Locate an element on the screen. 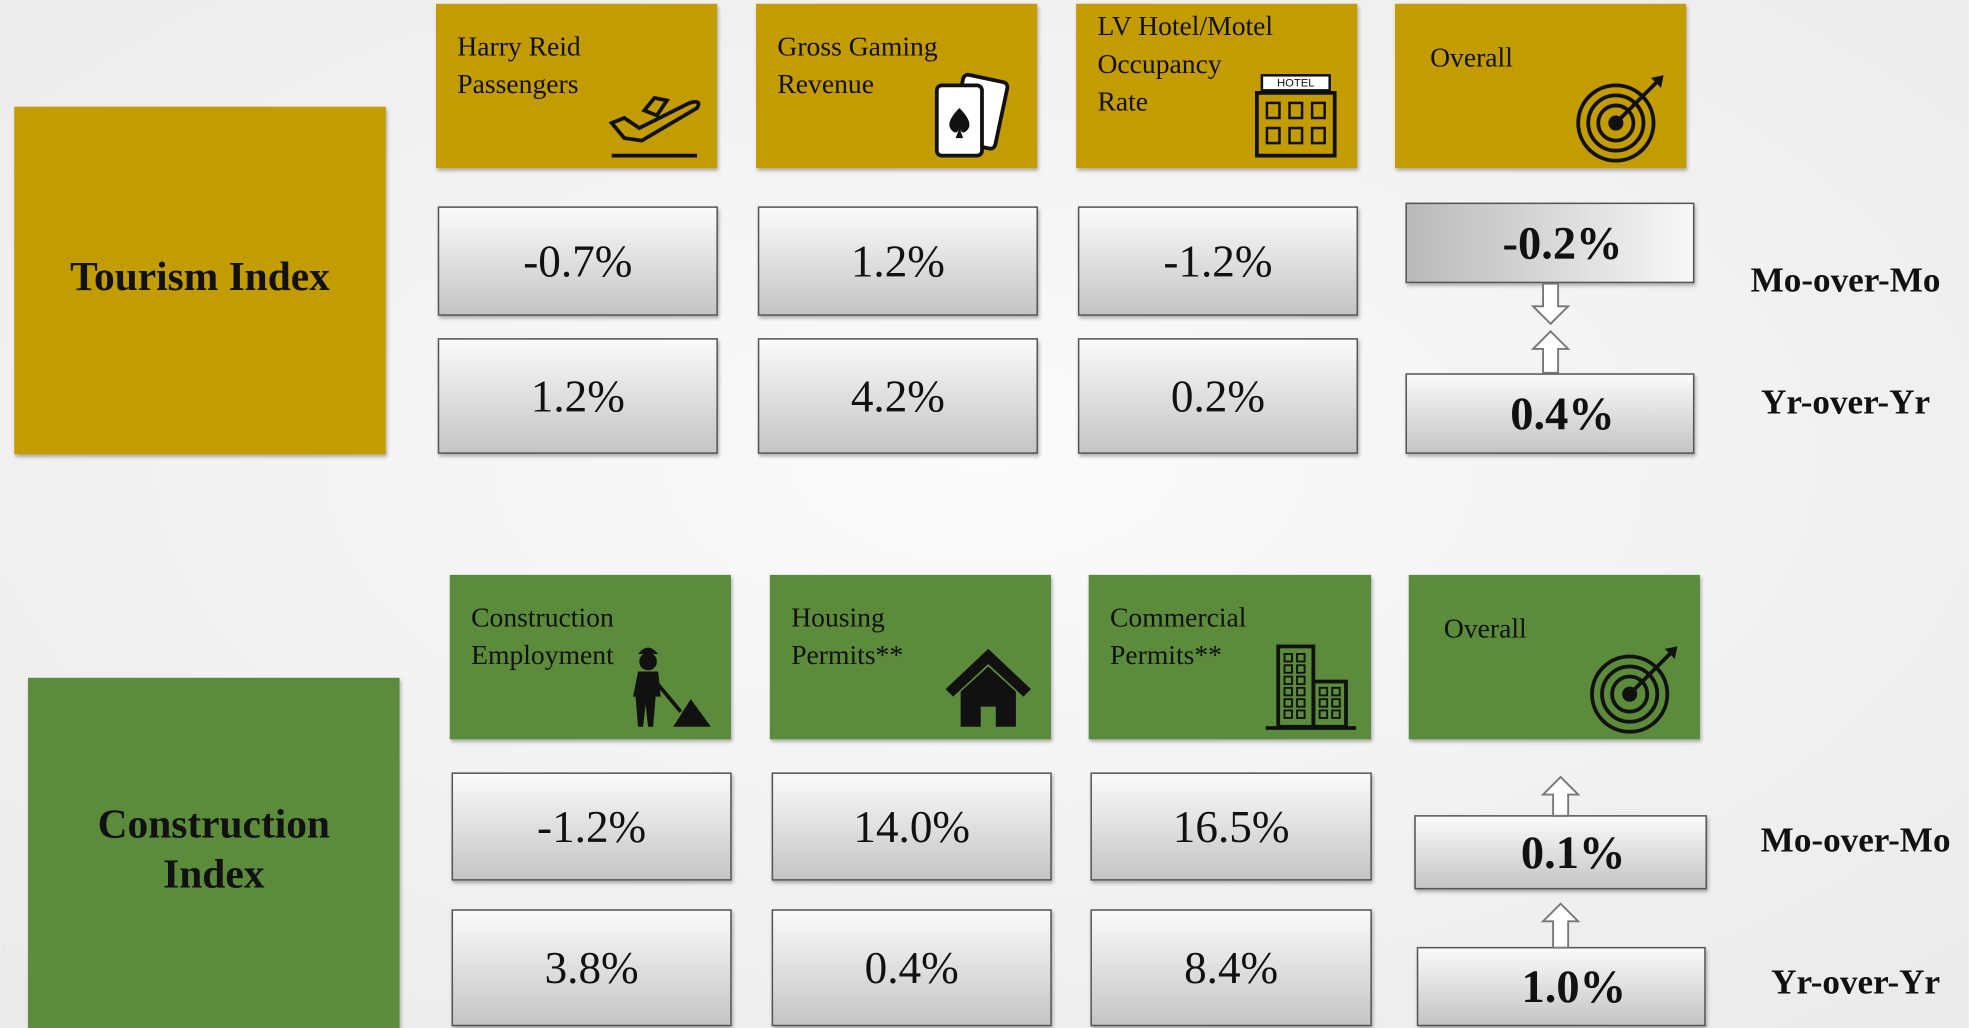 The height and width of the screenshot is (1028, 1969). label-line: LV Hotel/Motel is located at coordinates (1185, 25).